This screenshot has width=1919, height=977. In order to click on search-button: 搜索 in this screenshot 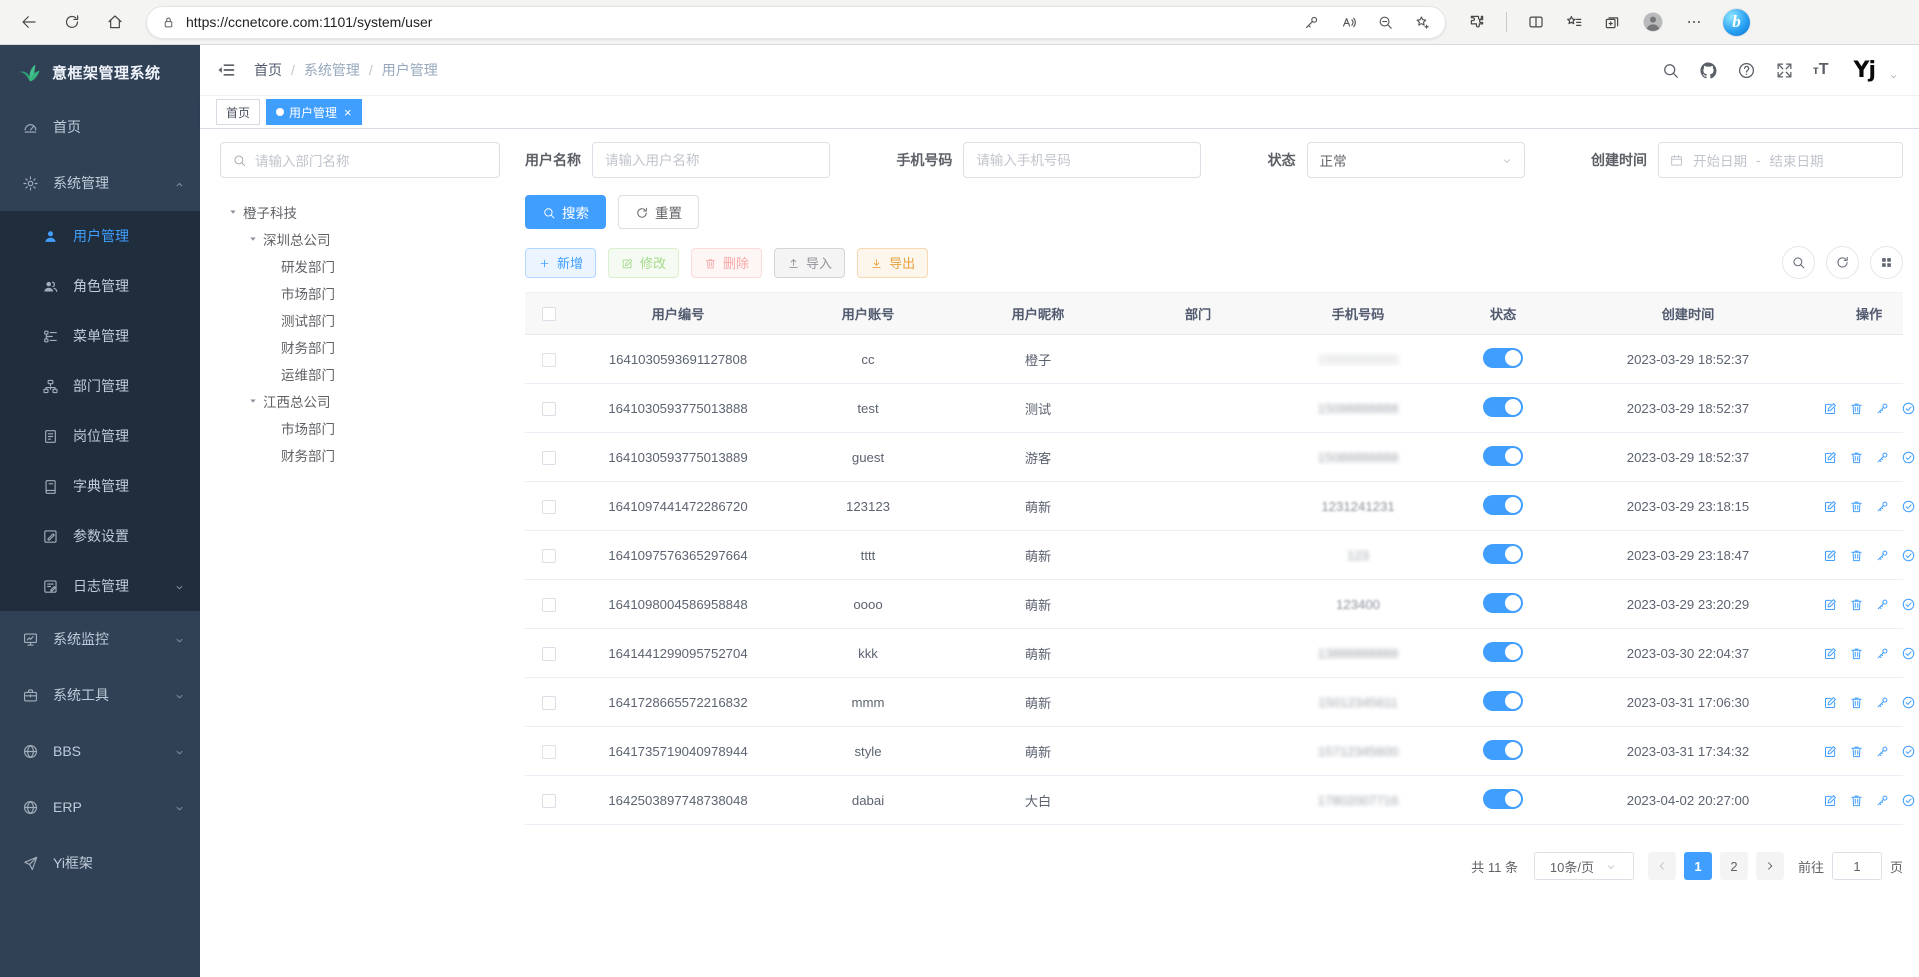, I will do `click(565, 212)`.